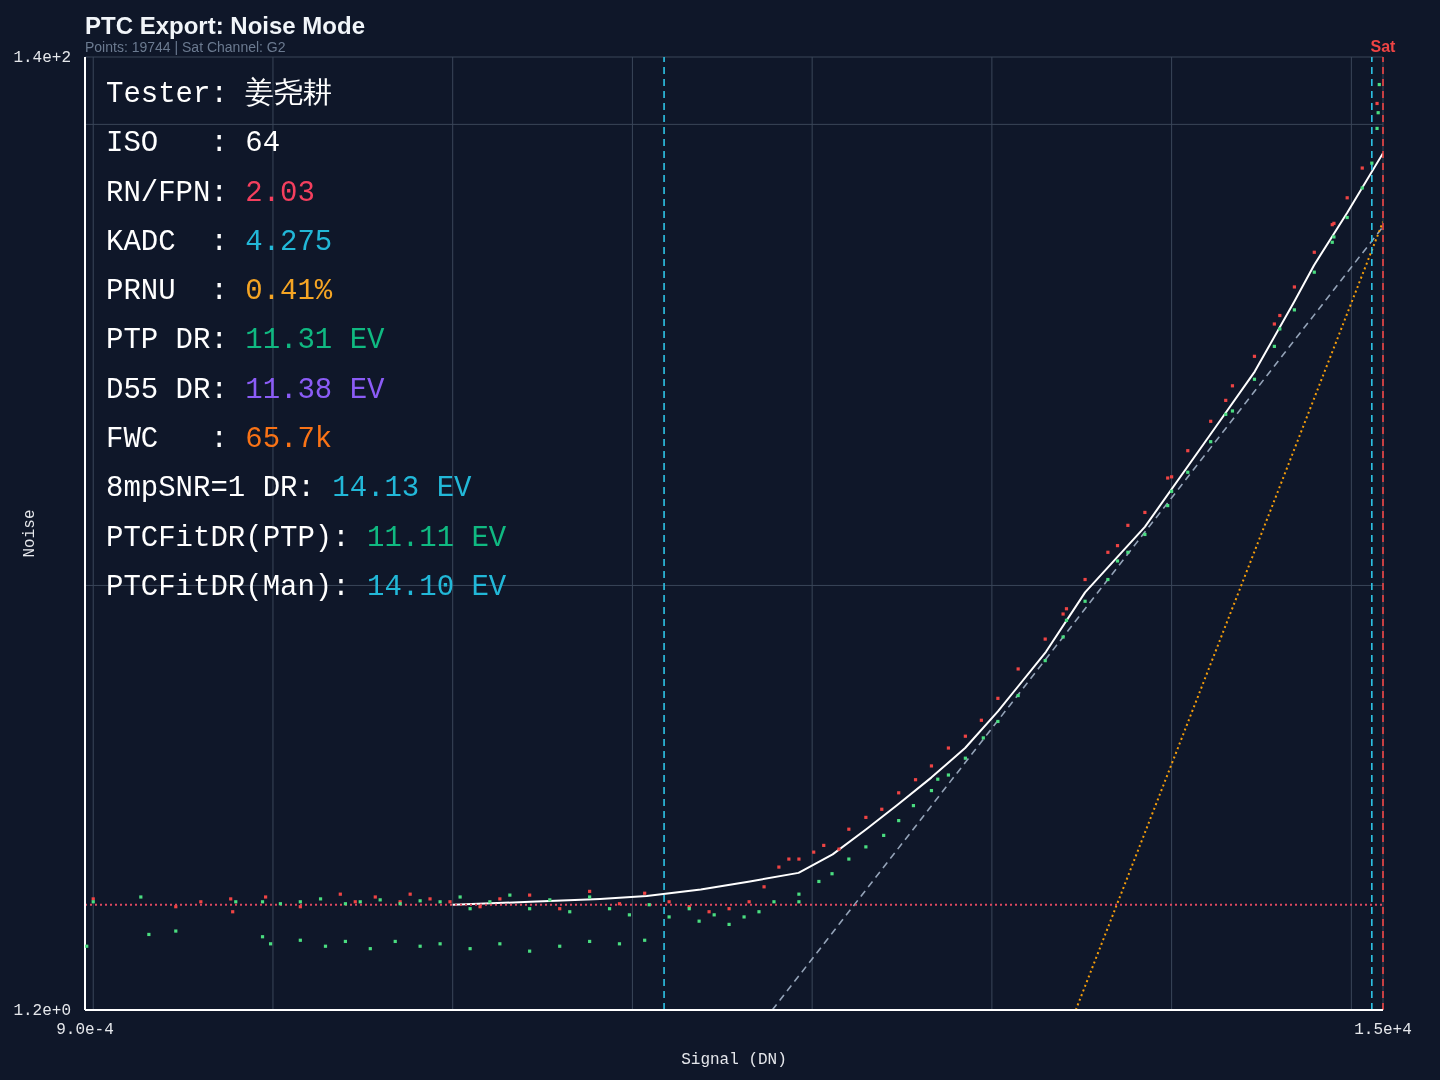 The width and height of the screenshot is (1440, 1080). I want to click on annotation: PTCFitDR(Man): 14.10 EV, so click(306, 587).